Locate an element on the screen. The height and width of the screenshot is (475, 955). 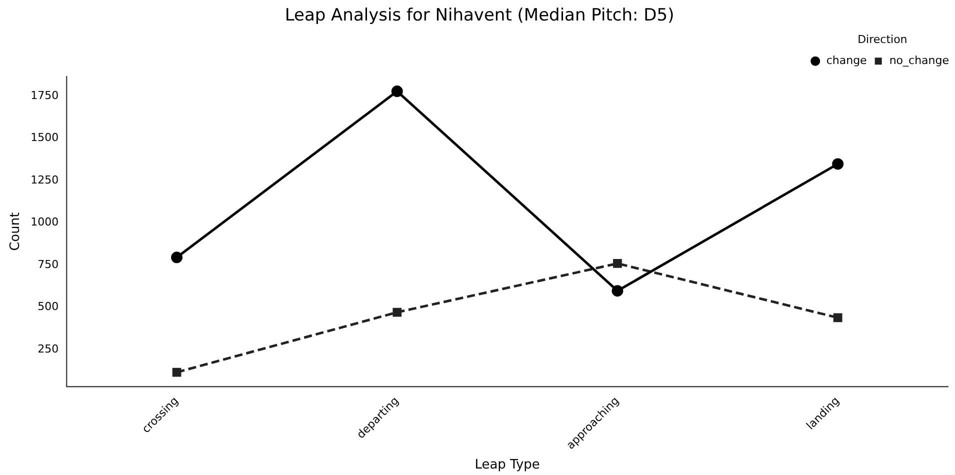
y-tick-label: 750 is located at coordinates (48, 264).